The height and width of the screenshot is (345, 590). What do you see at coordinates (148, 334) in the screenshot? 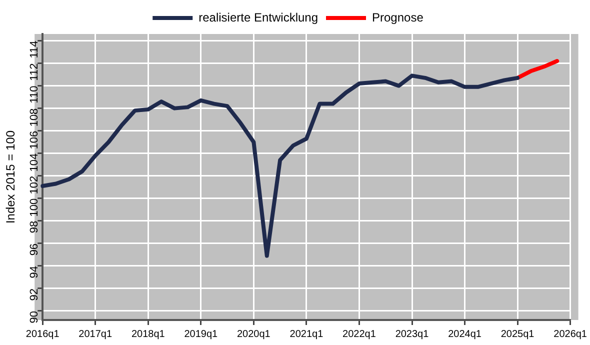
I see `x-tick-label: 2018q1` at bounding box center [148, 334].